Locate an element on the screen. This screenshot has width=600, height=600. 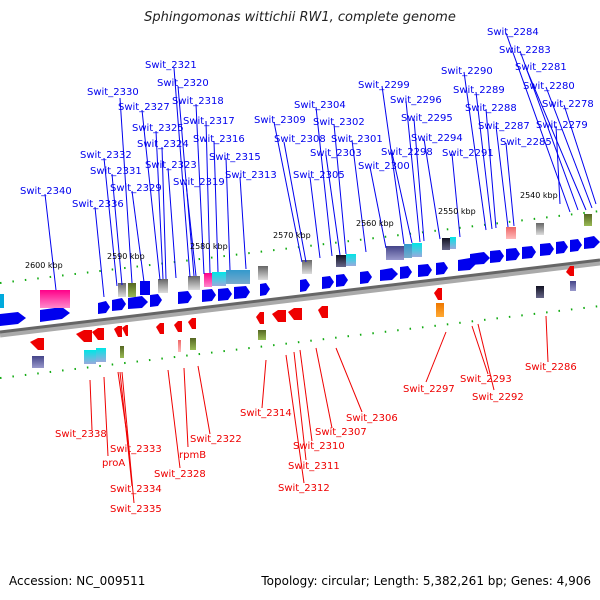
gene-label: Swit_2286 is located at coordinates (551, 367).